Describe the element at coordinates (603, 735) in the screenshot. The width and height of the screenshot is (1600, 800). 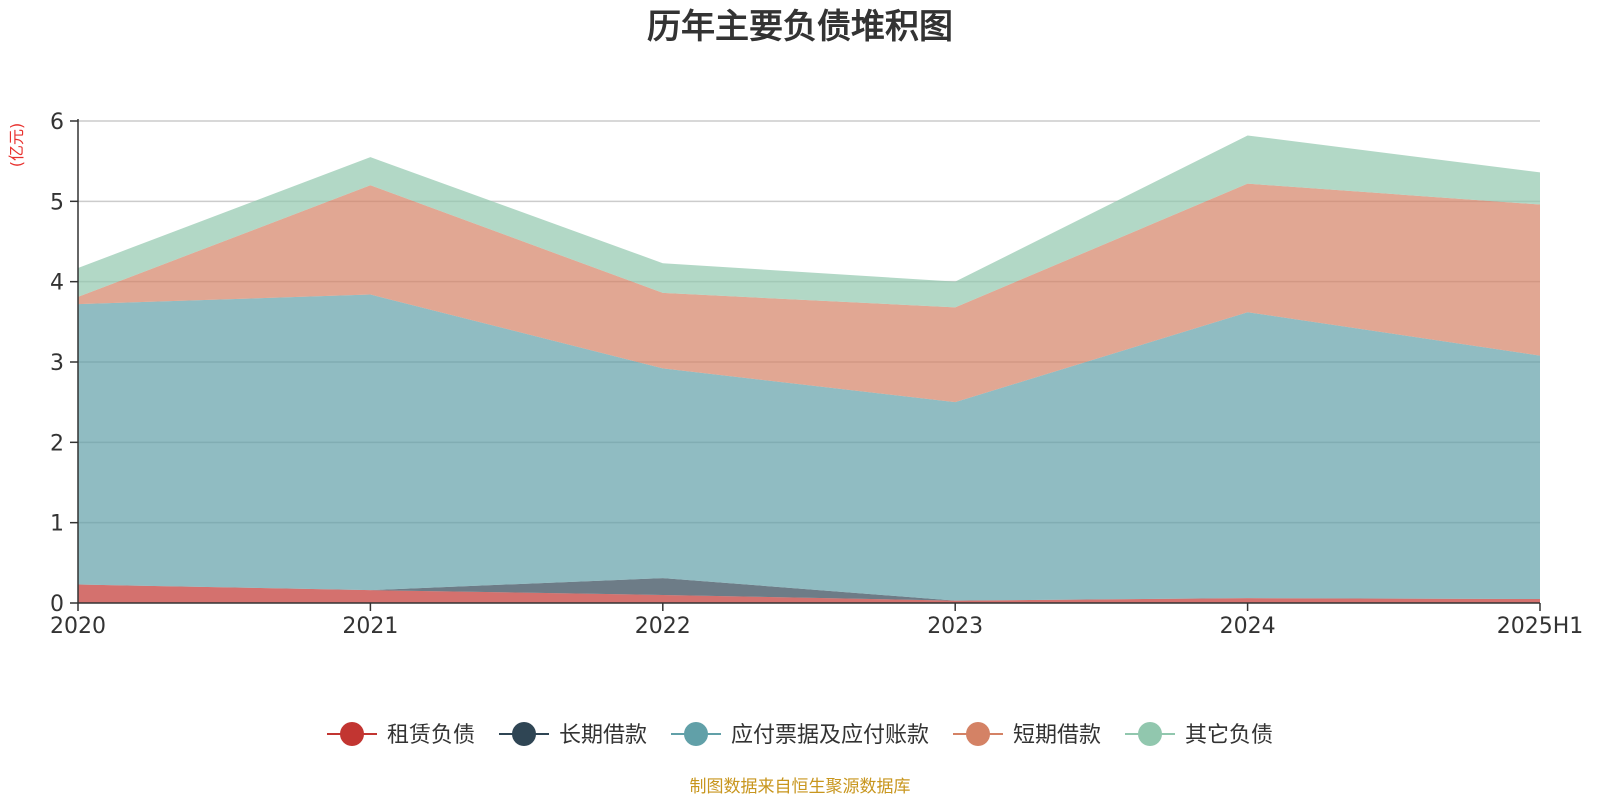
I see `legend-label-1: 长期借款` at that location.